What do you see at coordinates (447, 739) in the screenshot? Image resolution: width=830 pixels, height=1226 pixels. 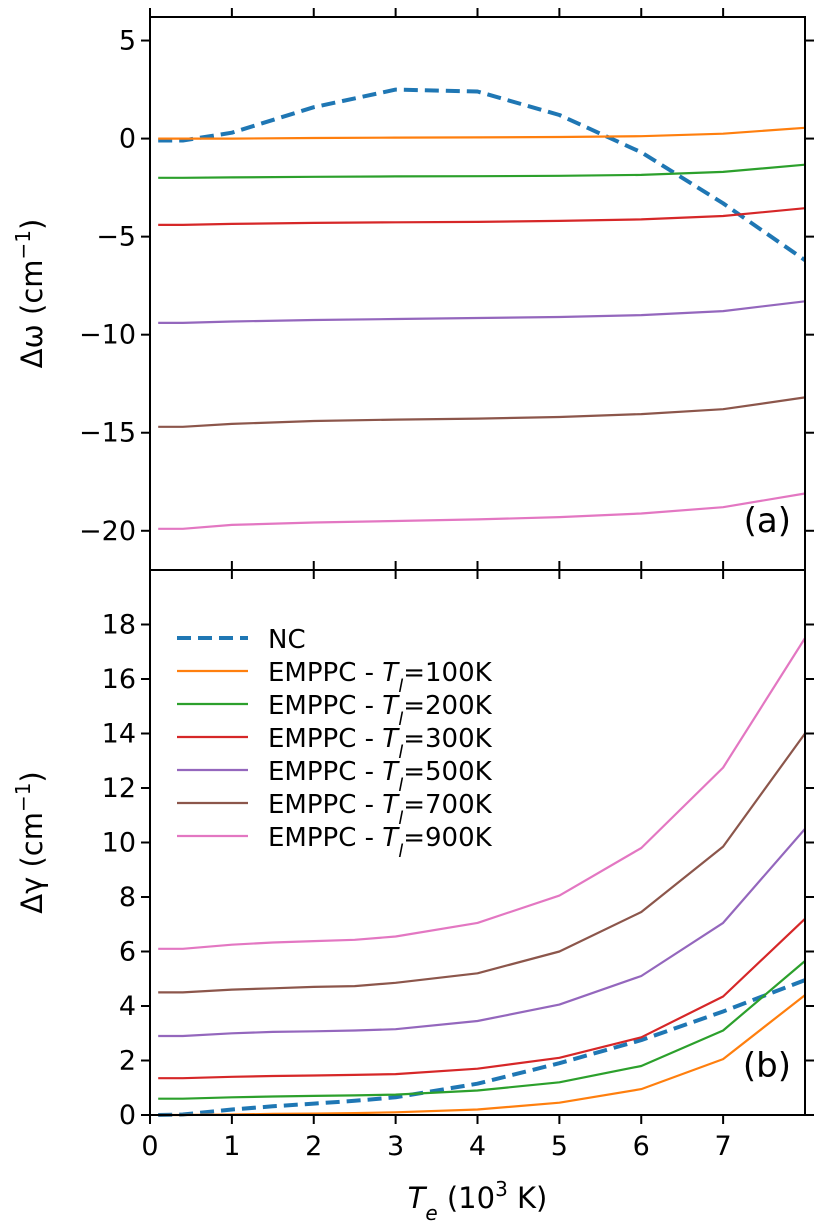 I see `legend-label-value: =300K` at bounding box center [447, 739].